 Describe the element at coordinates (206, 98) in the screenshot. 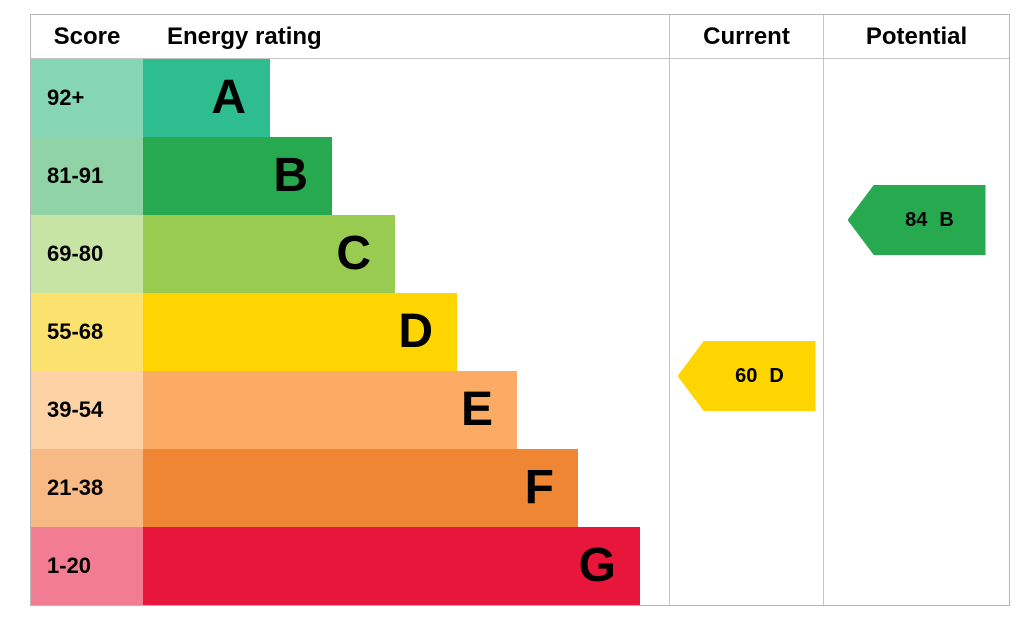

I see `rating-bar-a: A` at that location.